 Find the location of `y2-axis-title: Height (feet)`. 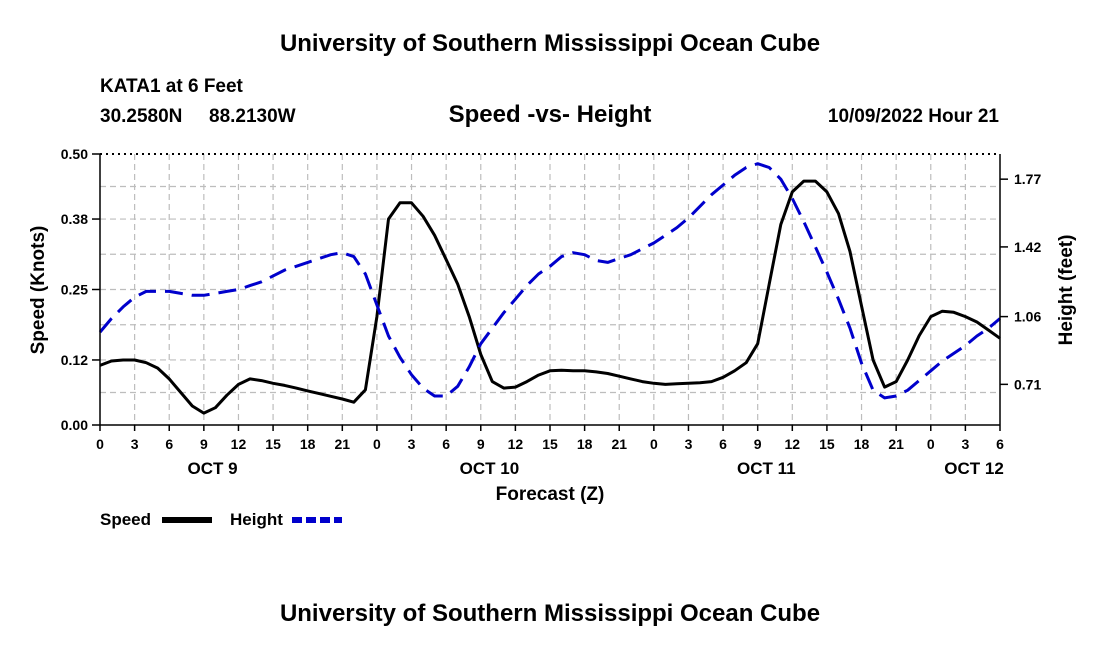

y2-axis-title: Height (feet) is located at coordinates (1066, 290).